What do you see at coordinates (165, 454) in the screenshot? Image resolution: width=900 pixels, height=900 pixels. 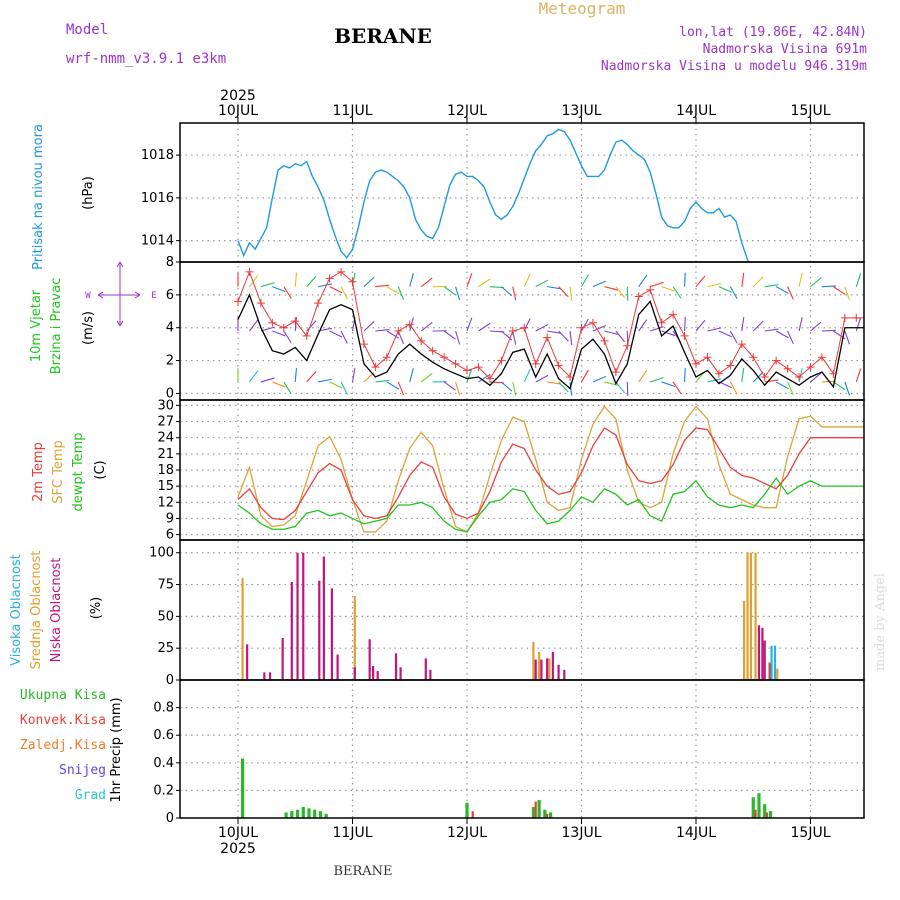 I see `y-tick-label: 21` at bounding box center [165, 454].